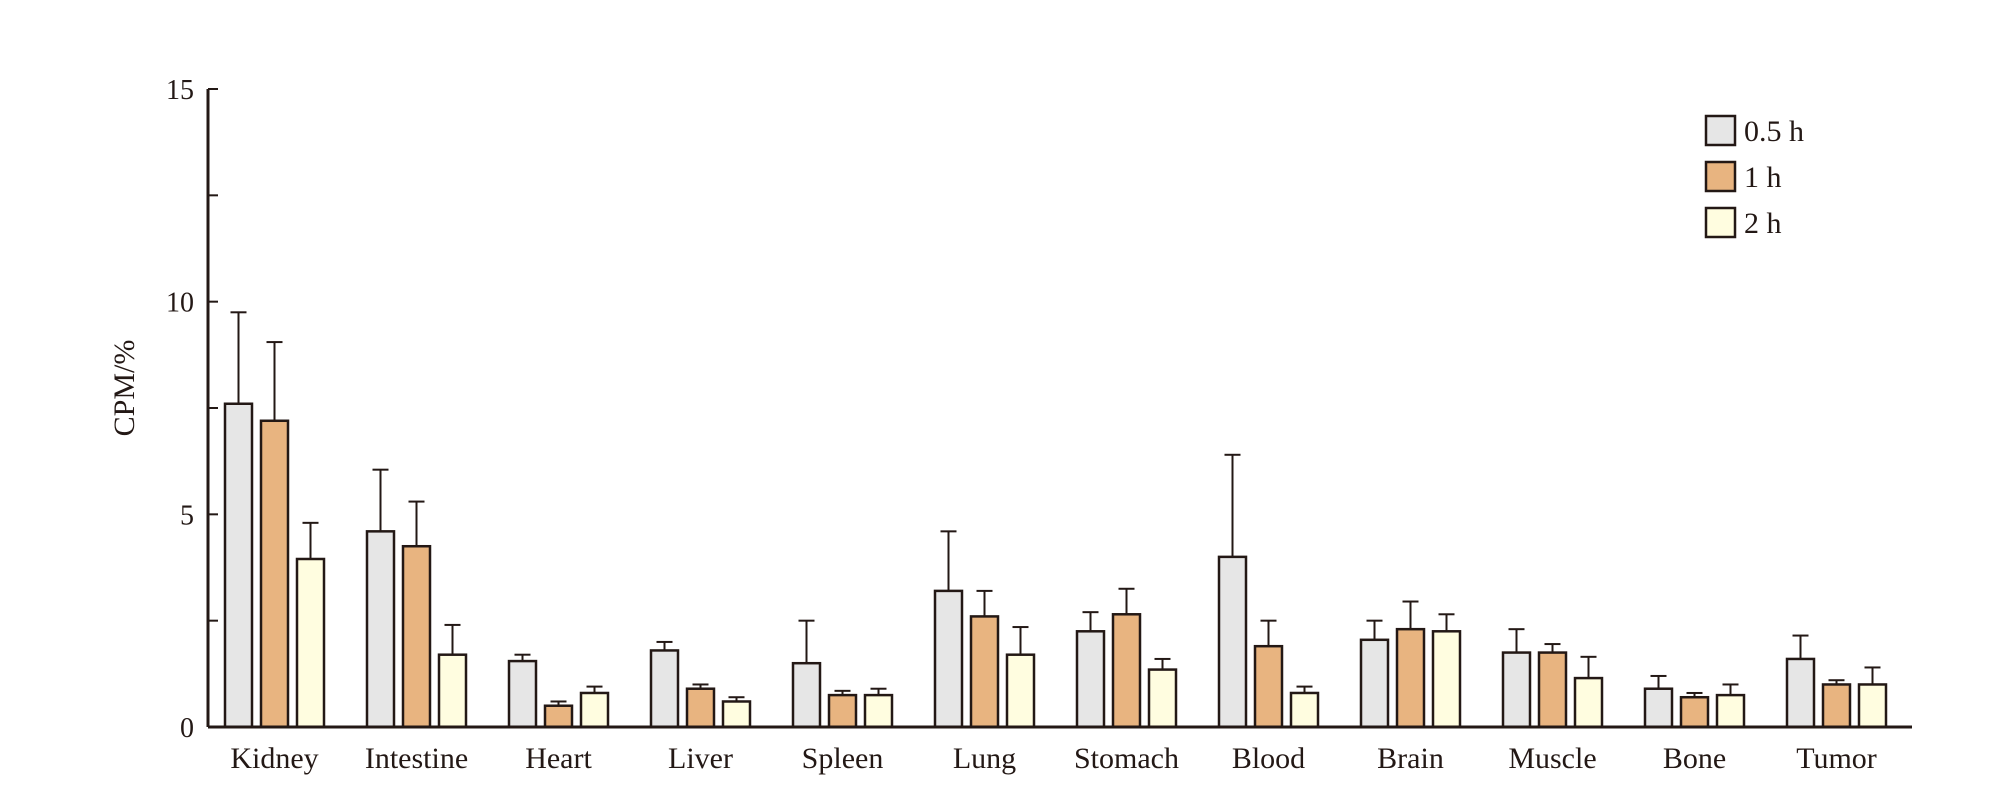  Describe the element at coordinates (180, 90) in the screenshot. I see `y-tick-label: 15` at that location.